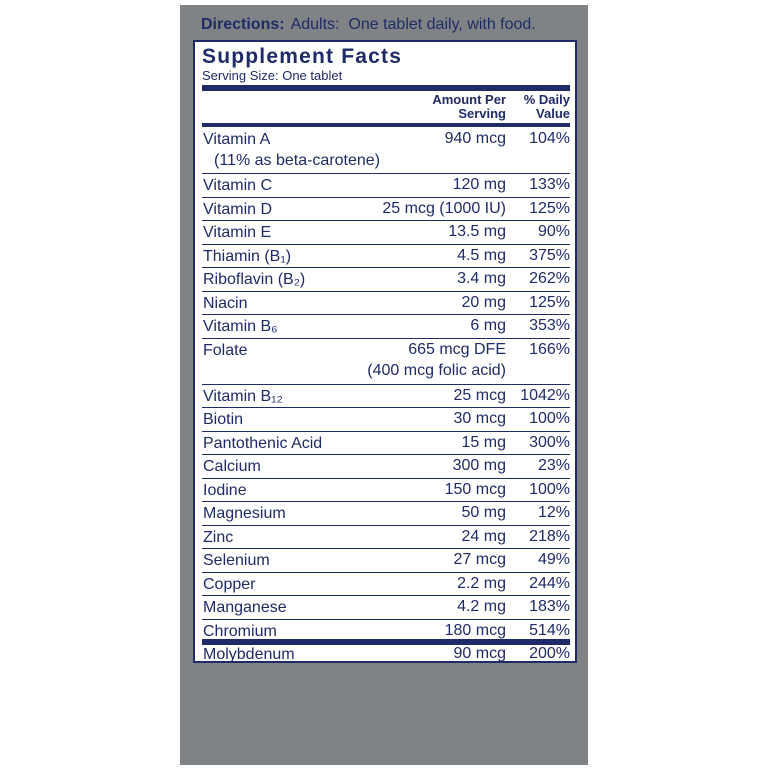 The height and width of the screenshot is (768, 768). What do you see at coordinates (553, 559) in the screenshot?
I see `daily-value: 49%` at bounding box center [553, 559].